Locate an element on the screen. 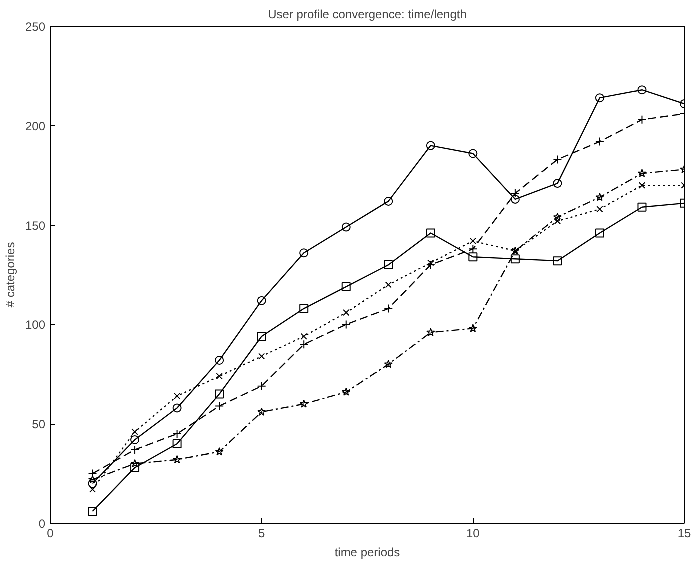 Image resolution: width=694 pixels, height=562 pixels. y-tick-label: 0 is located at coordinates (42, 524).